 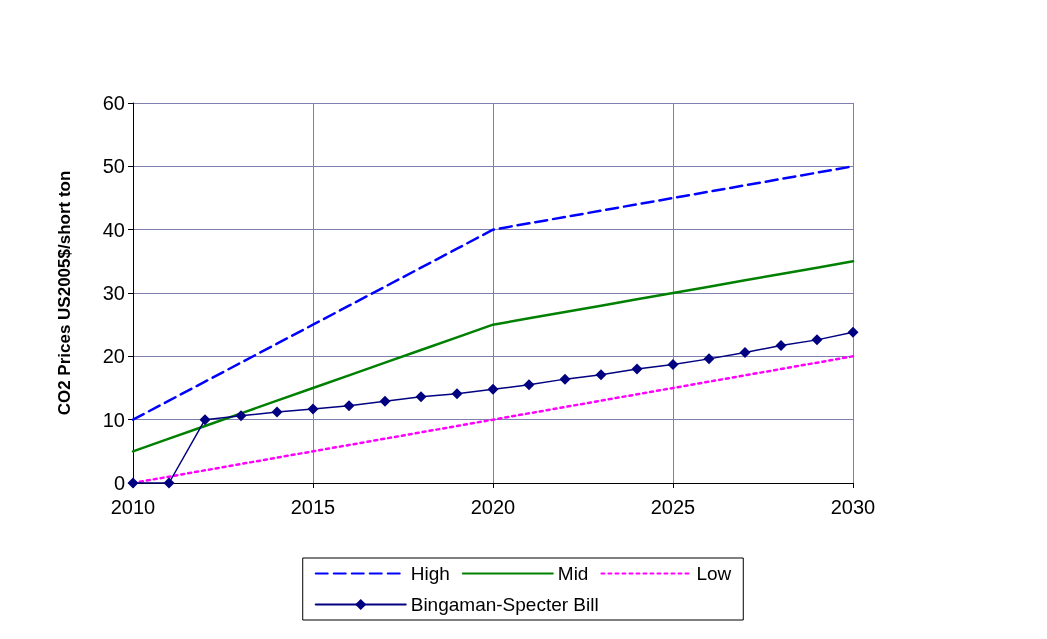 What do you see at coordinates (573, 573) in the screenshot?
I see `legend-label: Mid` at bounding box center [573, 573].